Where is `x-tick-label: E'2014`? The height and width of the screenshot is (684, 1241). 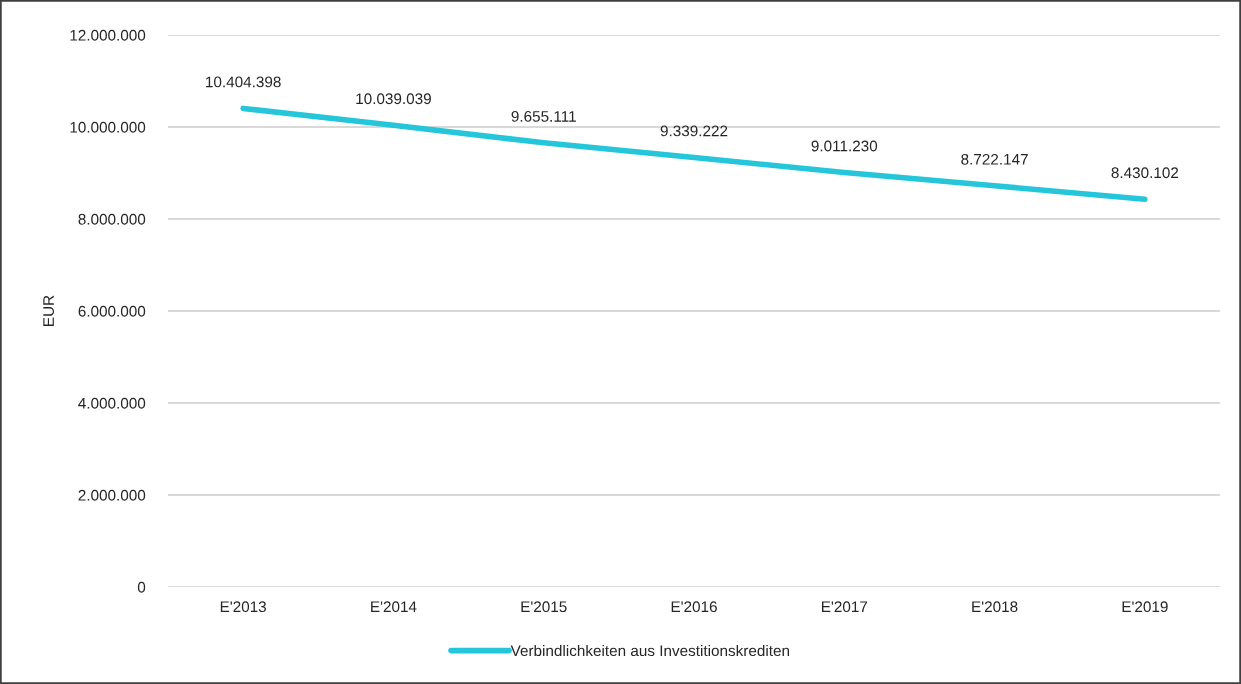 x-tick-label: E'2014 is located at coordinates (394, 607).